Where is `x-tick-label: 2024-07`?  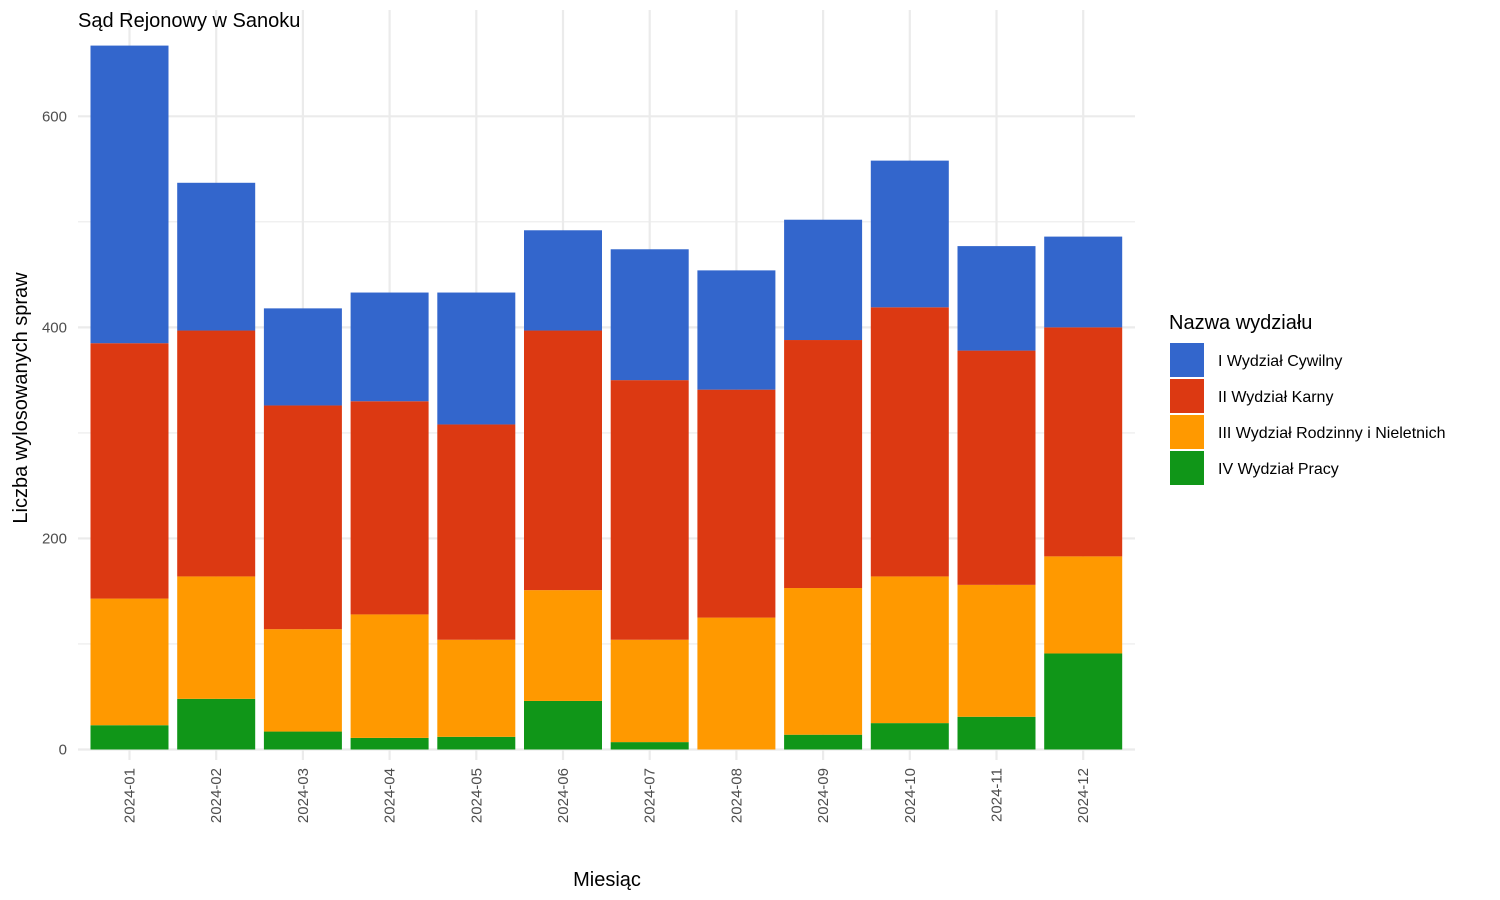 x-tick-label: 2024-07 is located at coordinates (650, 795).